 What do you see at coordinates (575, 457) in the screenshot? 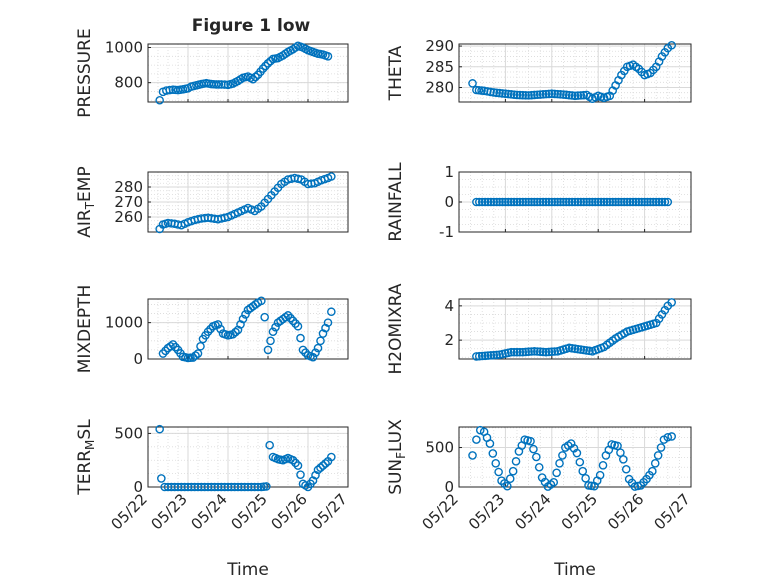
I see `sun-flux-axes-box` at bounding box center [575, 457].